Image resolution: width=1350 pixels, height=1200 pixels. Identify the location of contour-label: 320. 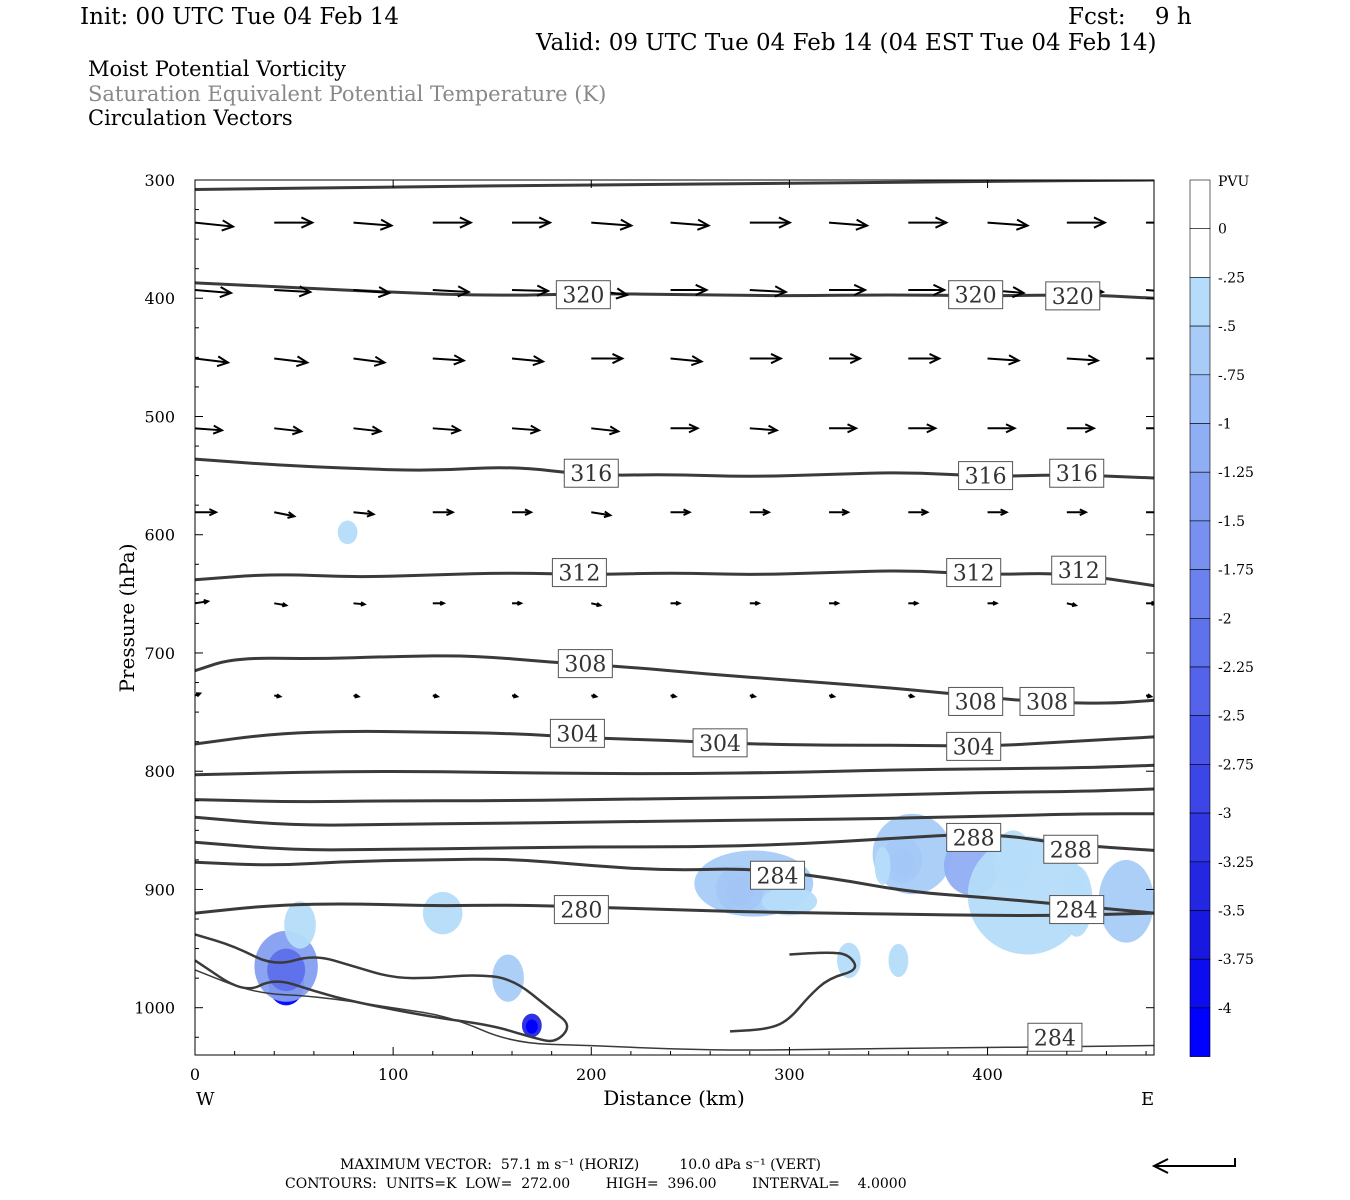
(1073, 297).